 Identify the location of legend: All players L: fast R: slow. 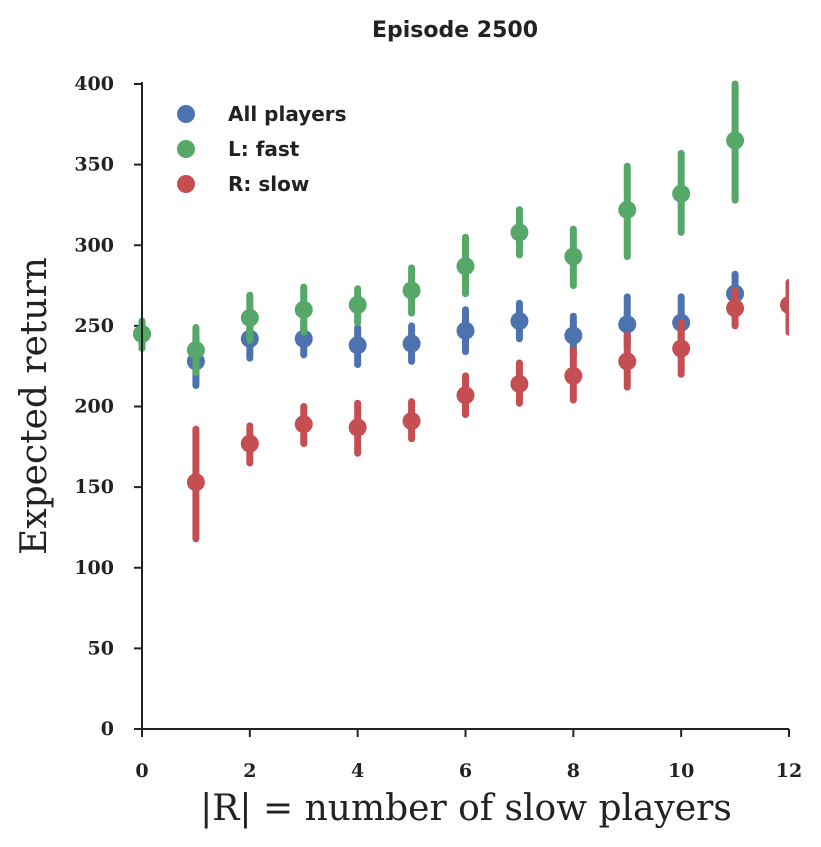
(262, 149).